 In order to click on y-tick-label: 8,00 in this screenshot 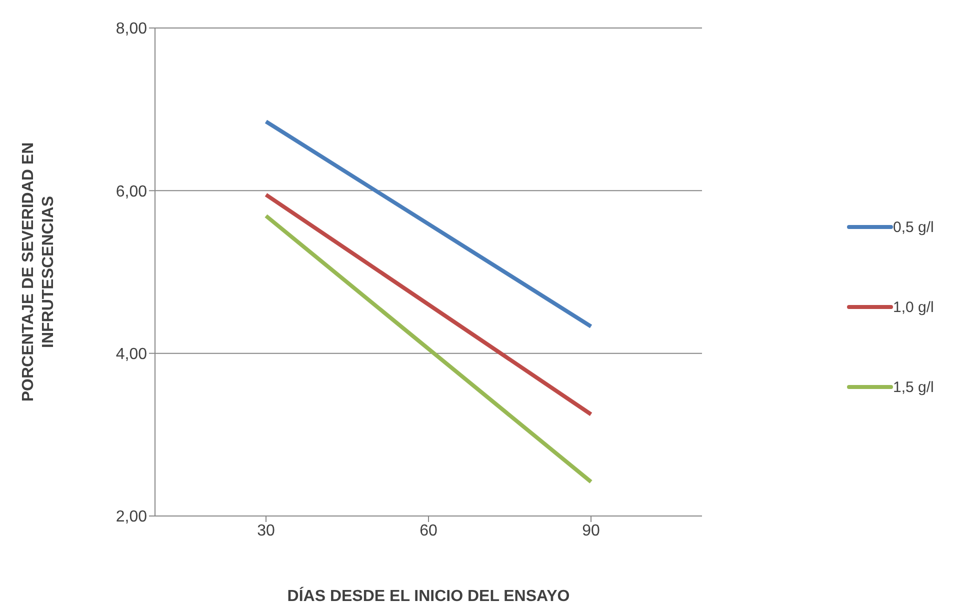, I will do `click(132, 29)`.